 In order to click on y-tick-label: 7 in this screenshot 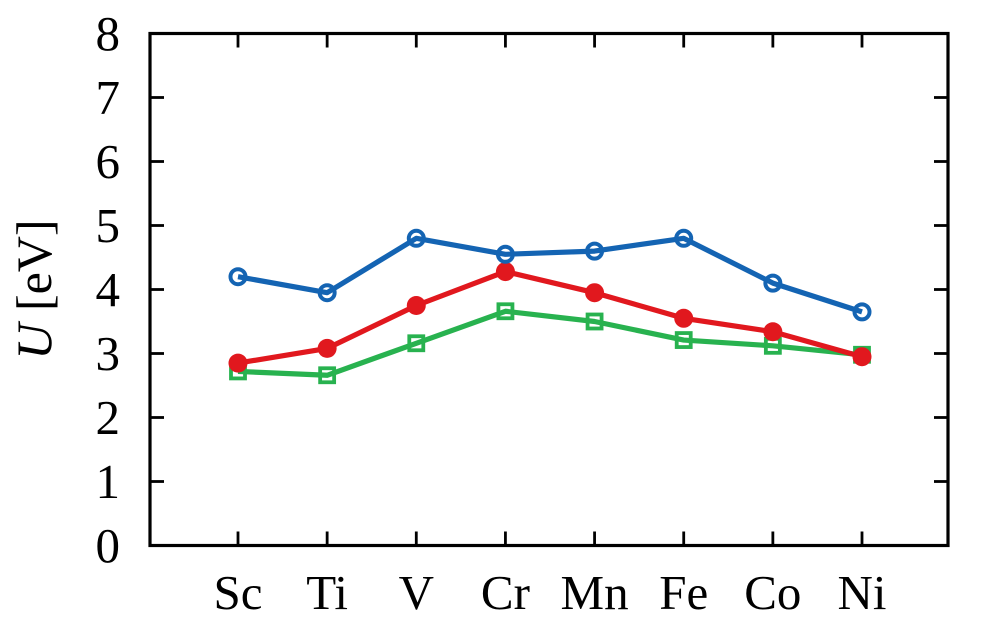, I will do `click(108, 97)`.